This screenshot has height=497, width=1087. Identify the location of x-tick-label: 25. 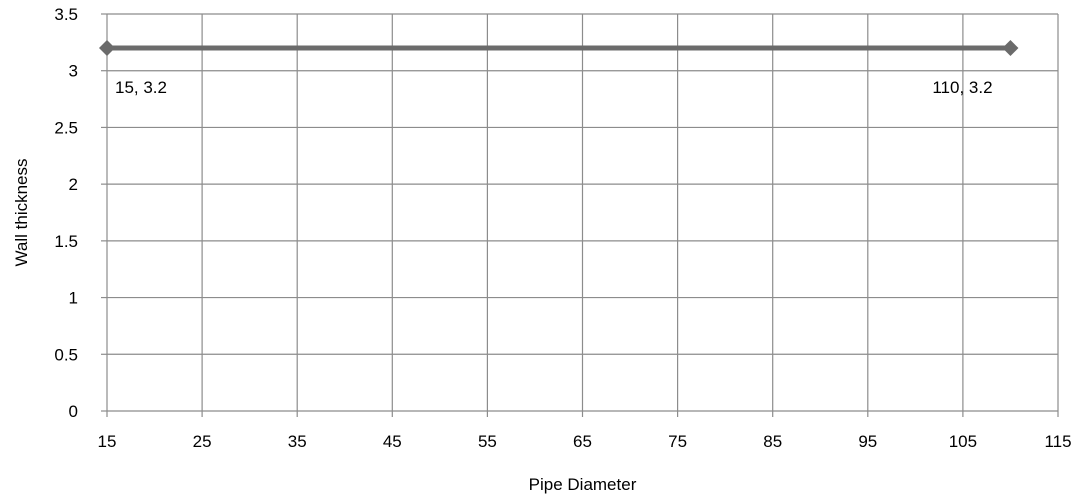
(202, 441).